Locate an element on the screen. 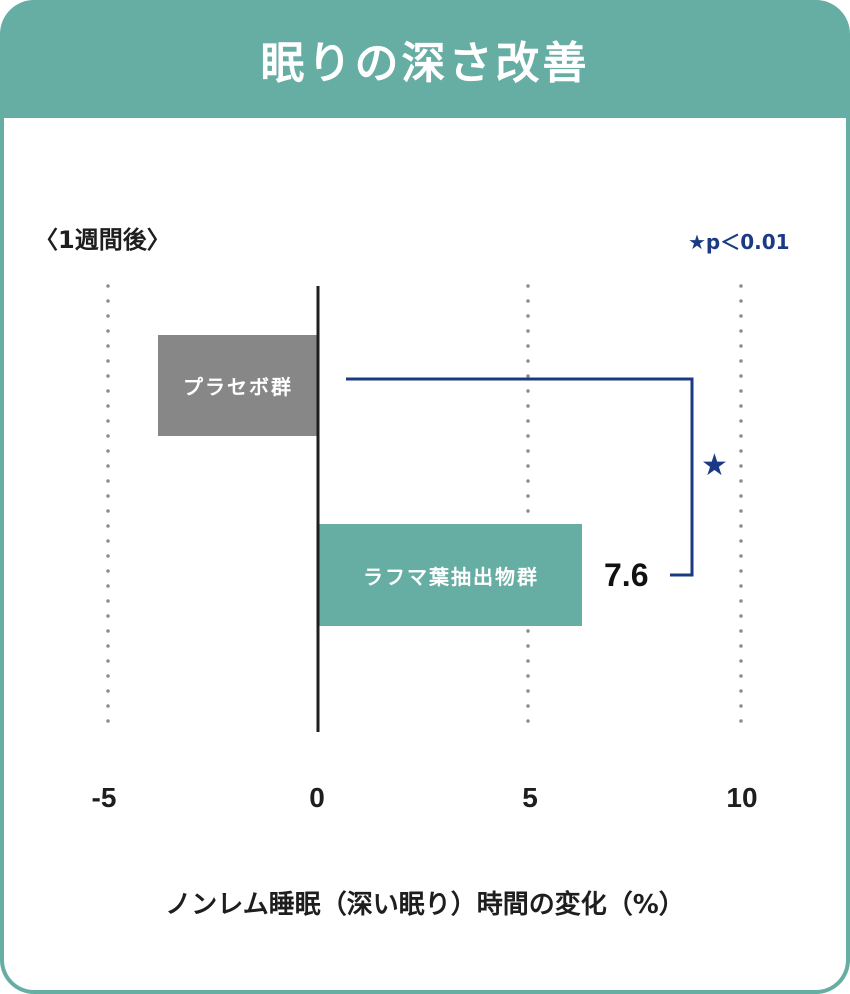 Image resolution: width=850 pixels, height=994 pixels. x-tick-0: 0 is located at coordinates (317, 797).